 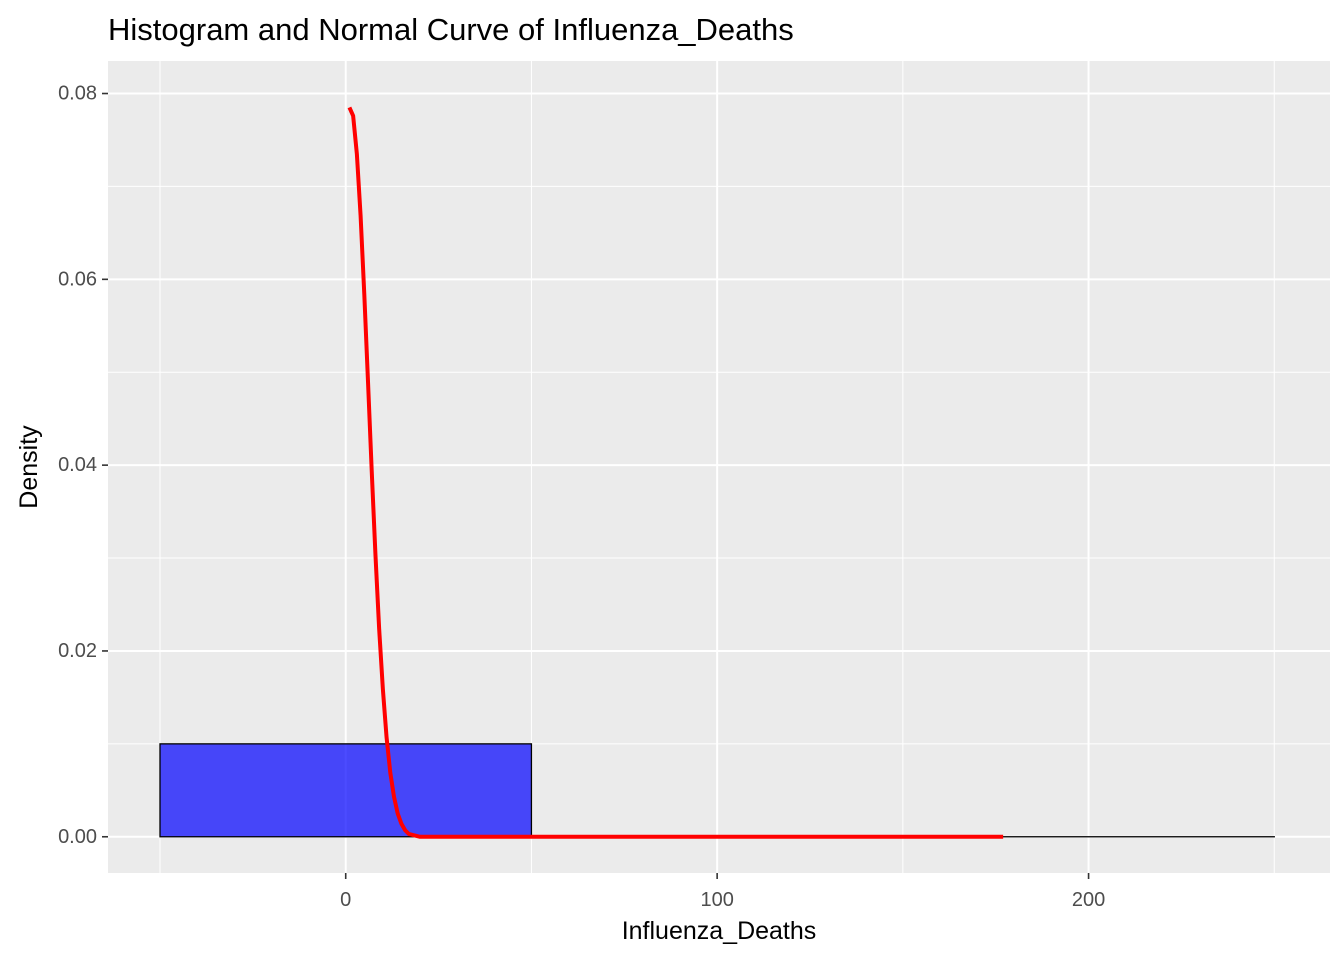 I want to click on x-tick-label: 100, so click(x=716, y=900).